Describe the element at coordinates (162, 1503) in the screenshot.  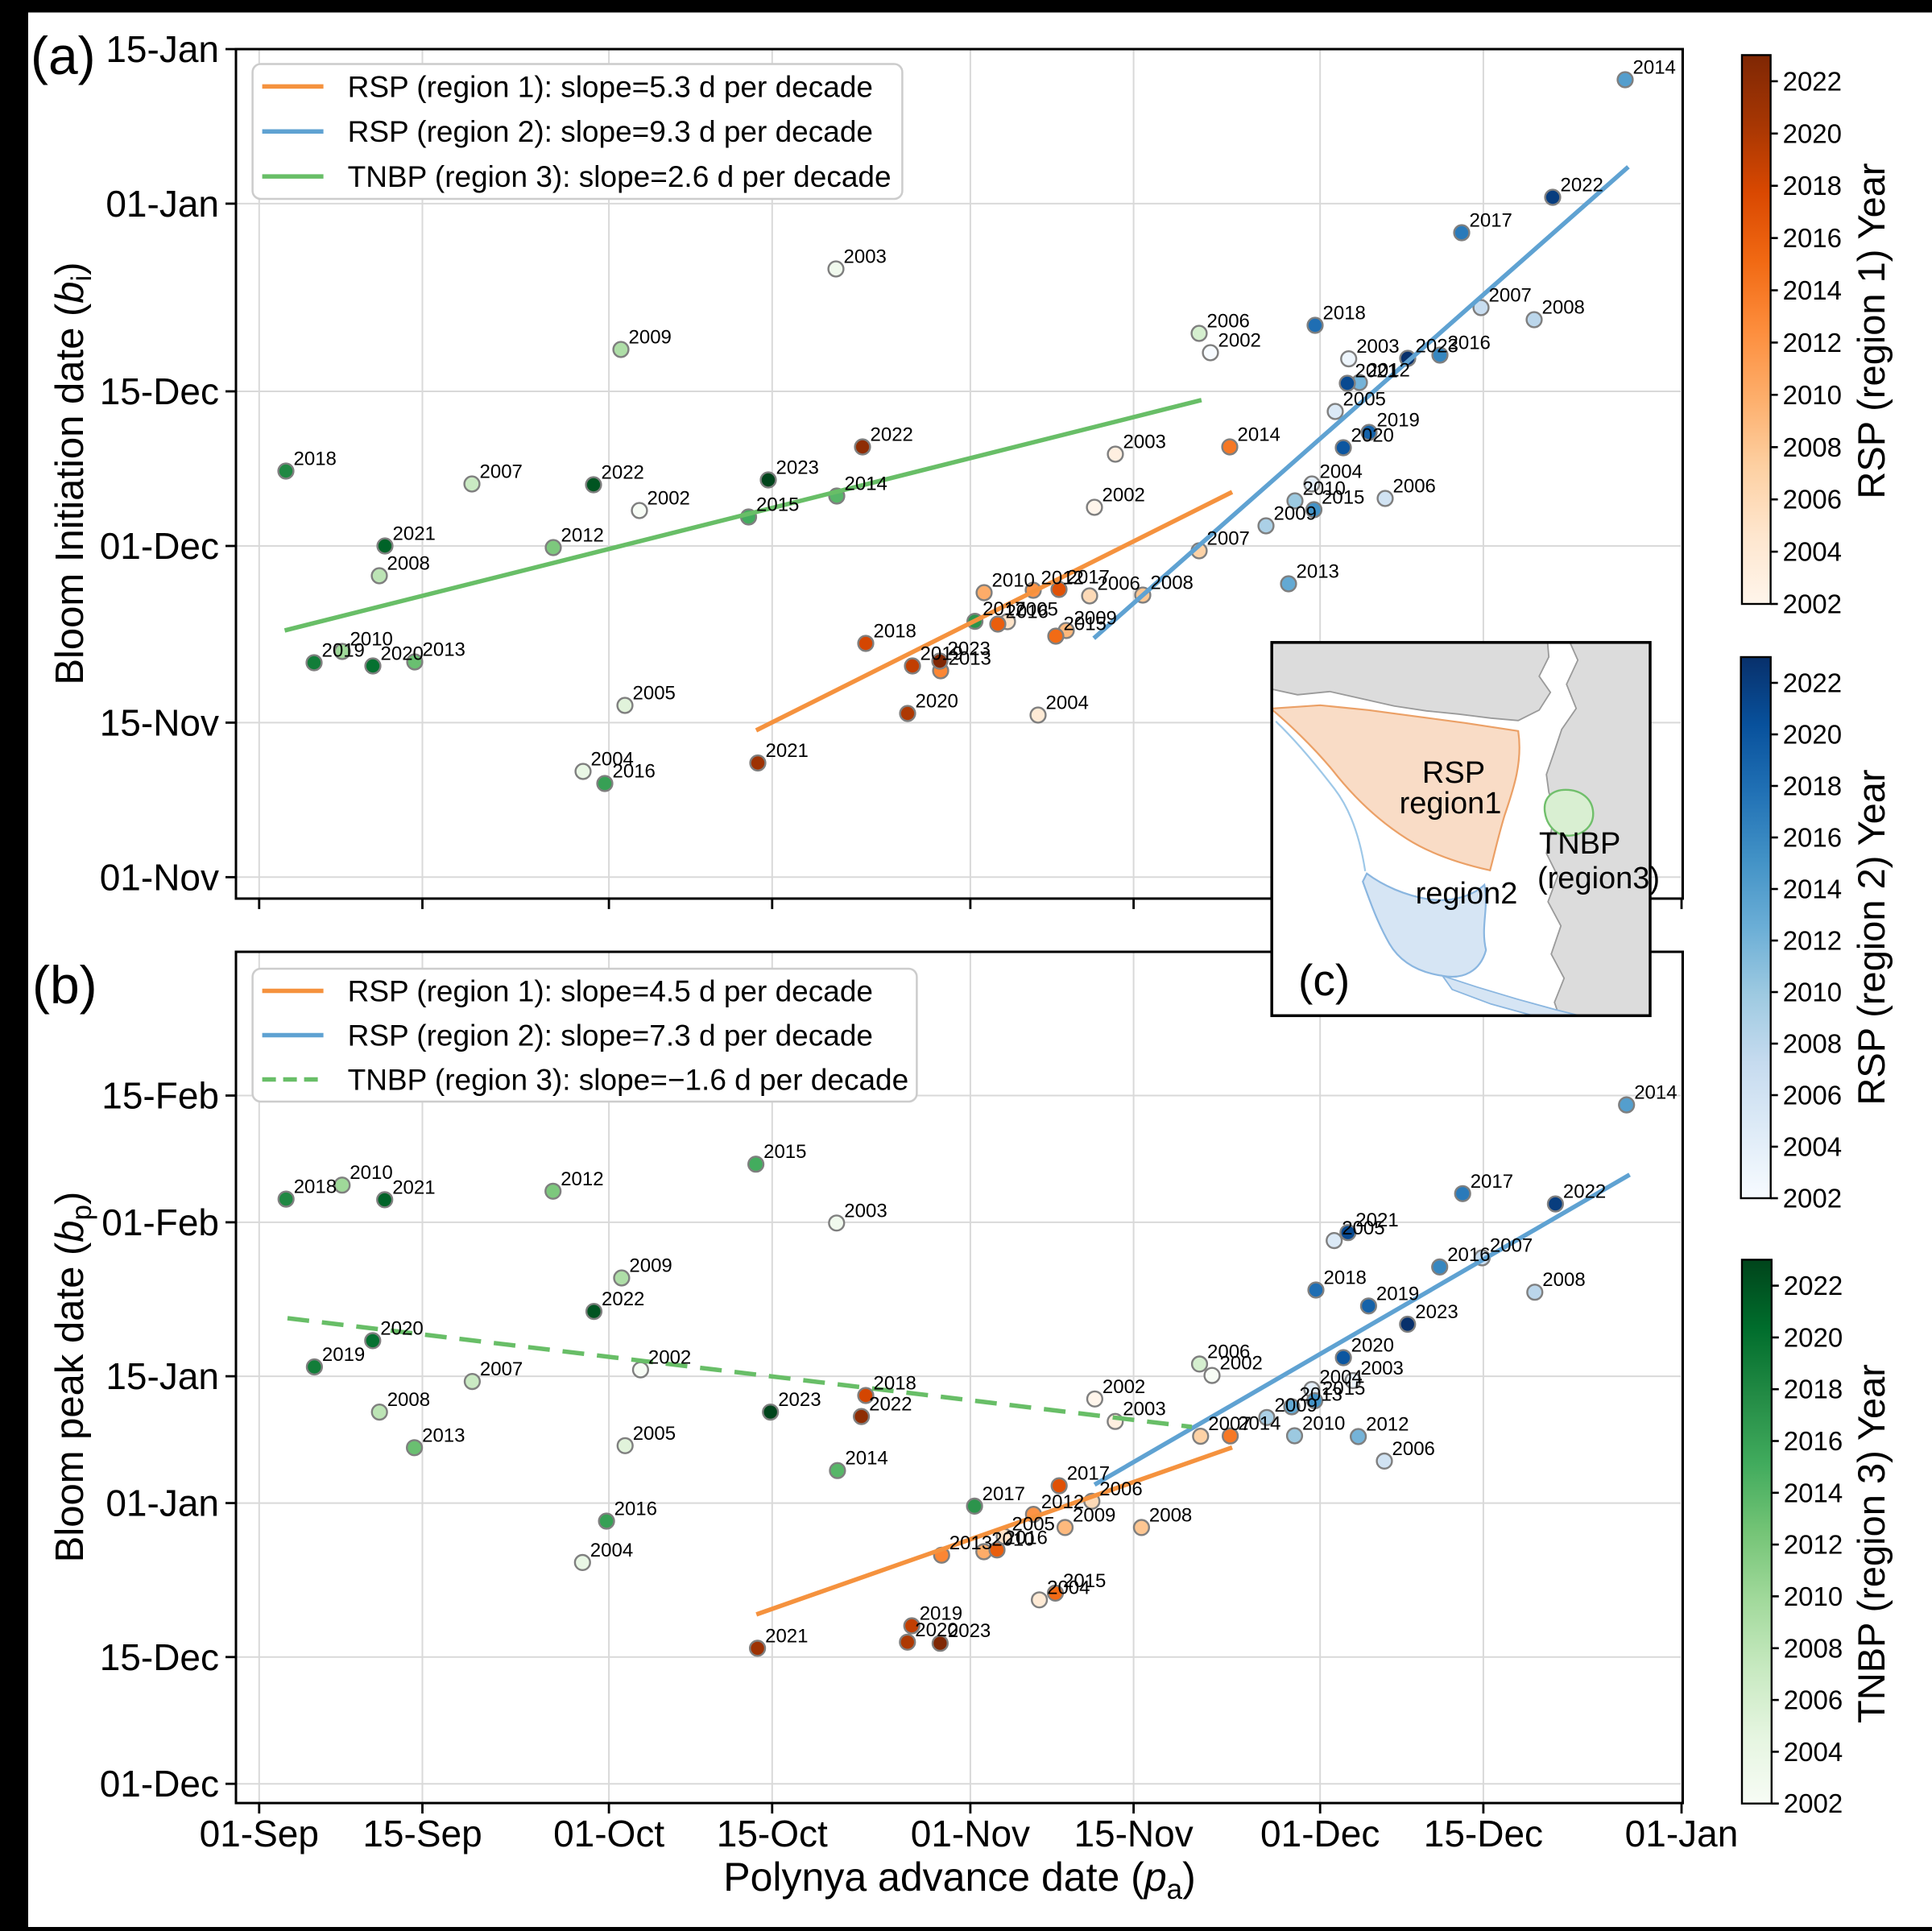
I see `svg-text: 01-Jan` at that location.